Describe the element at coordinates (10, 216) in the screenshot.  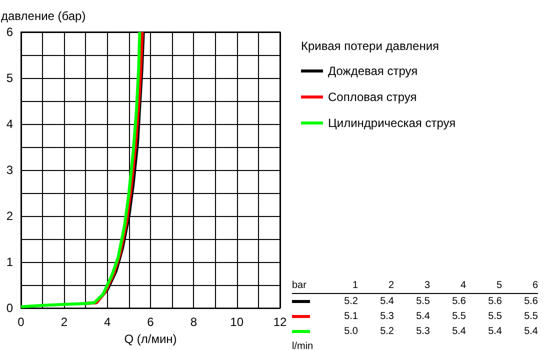
I see `y-tick-label: 2` at that location.